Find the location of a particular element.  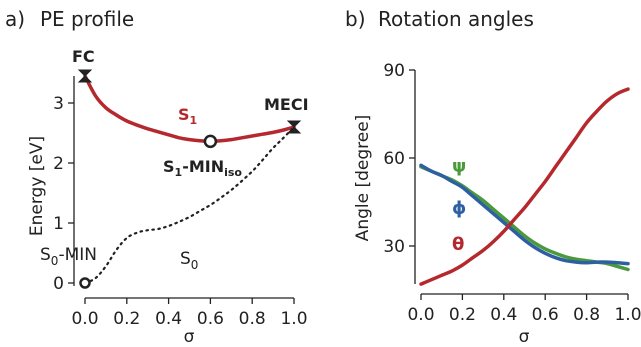

panel-a-x-tick-label: 0.6 is located at coordinates (210, 319).